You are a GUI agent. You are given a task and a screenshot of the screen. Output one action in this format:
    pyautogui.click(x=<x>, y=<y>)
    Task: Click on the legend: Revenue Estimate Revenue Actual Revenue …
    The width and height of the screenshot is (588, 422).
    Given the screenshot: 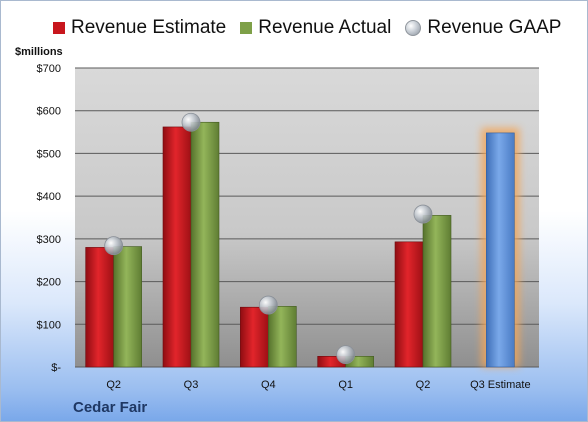 What is the action you would take?
    pyautogui.click(x=307, y=28)
    